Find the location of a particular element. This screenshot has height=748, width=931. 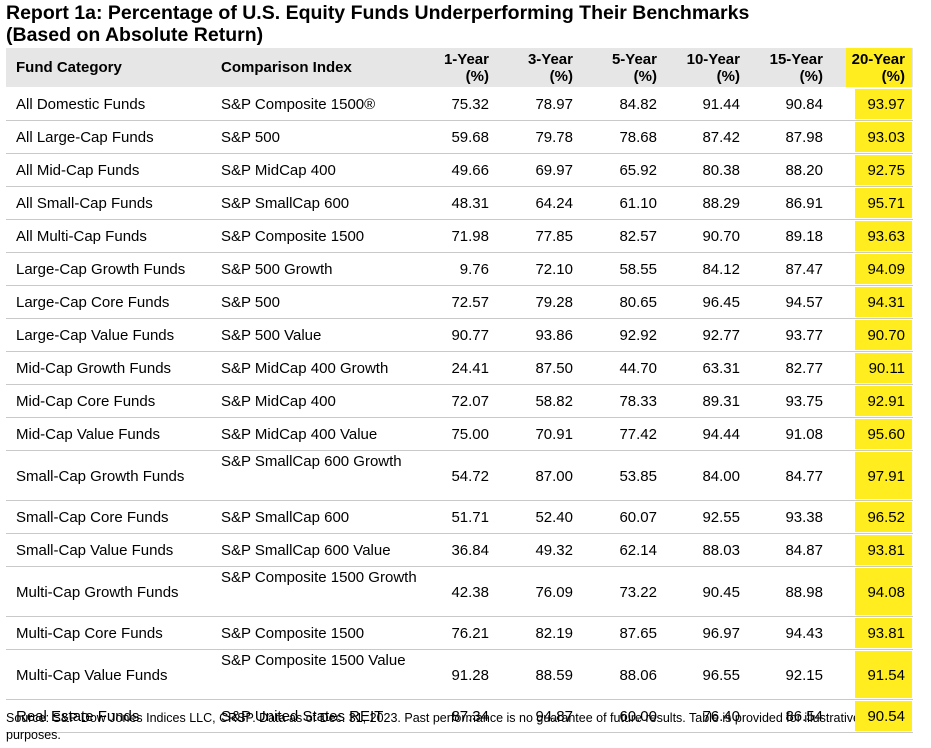

value-15-year: 84.77 is located at coordinates (804, 476).